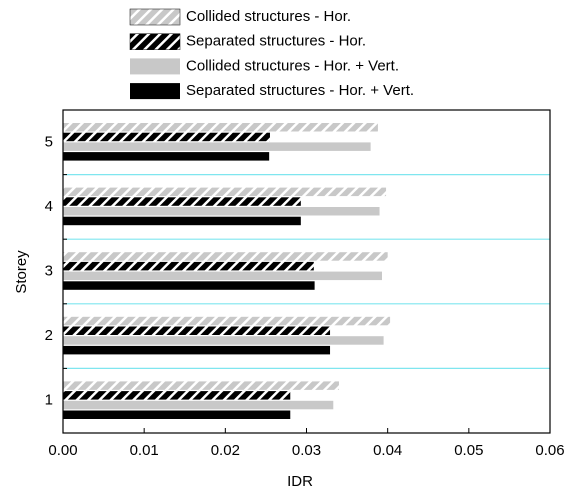 The width and height of the screenshot is (574, 496). I want to click on y-tick-label: 2, so click(49, 335).